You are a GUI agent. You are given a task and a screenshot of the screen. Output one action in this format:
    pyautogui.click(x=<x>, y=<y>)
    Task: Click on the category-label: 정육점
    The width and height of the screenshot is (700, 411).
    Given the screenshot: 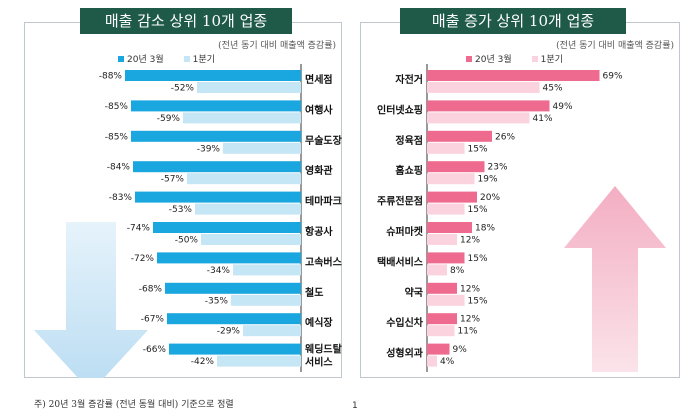 What is the action you would take?
    pyautogui.click(x=409, y=140)
    